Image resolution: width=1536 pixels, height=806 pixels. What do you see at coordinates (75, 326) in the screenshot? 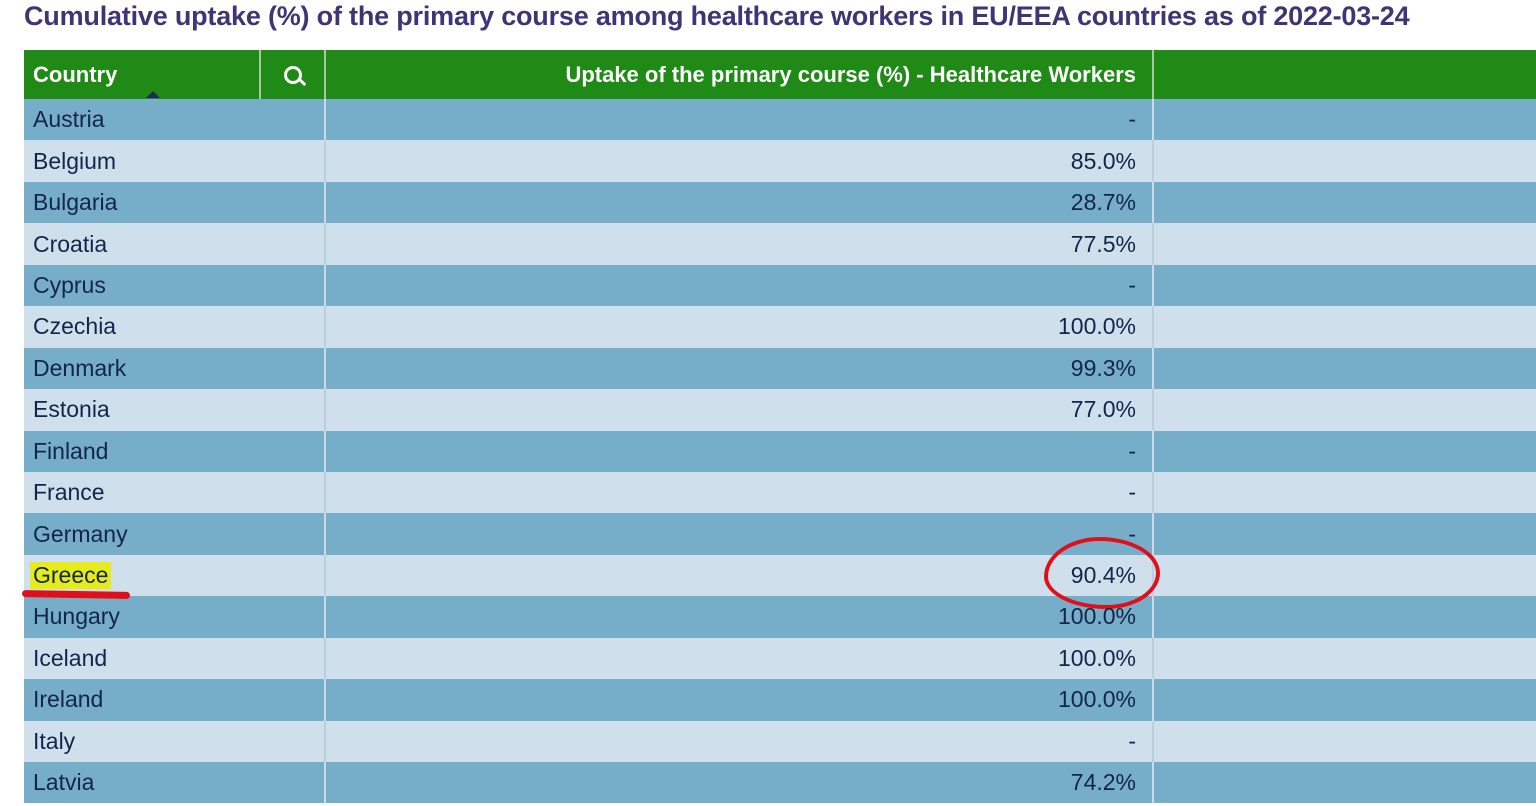
I see `country-name: Czechia` at bounding box center [75, 326].